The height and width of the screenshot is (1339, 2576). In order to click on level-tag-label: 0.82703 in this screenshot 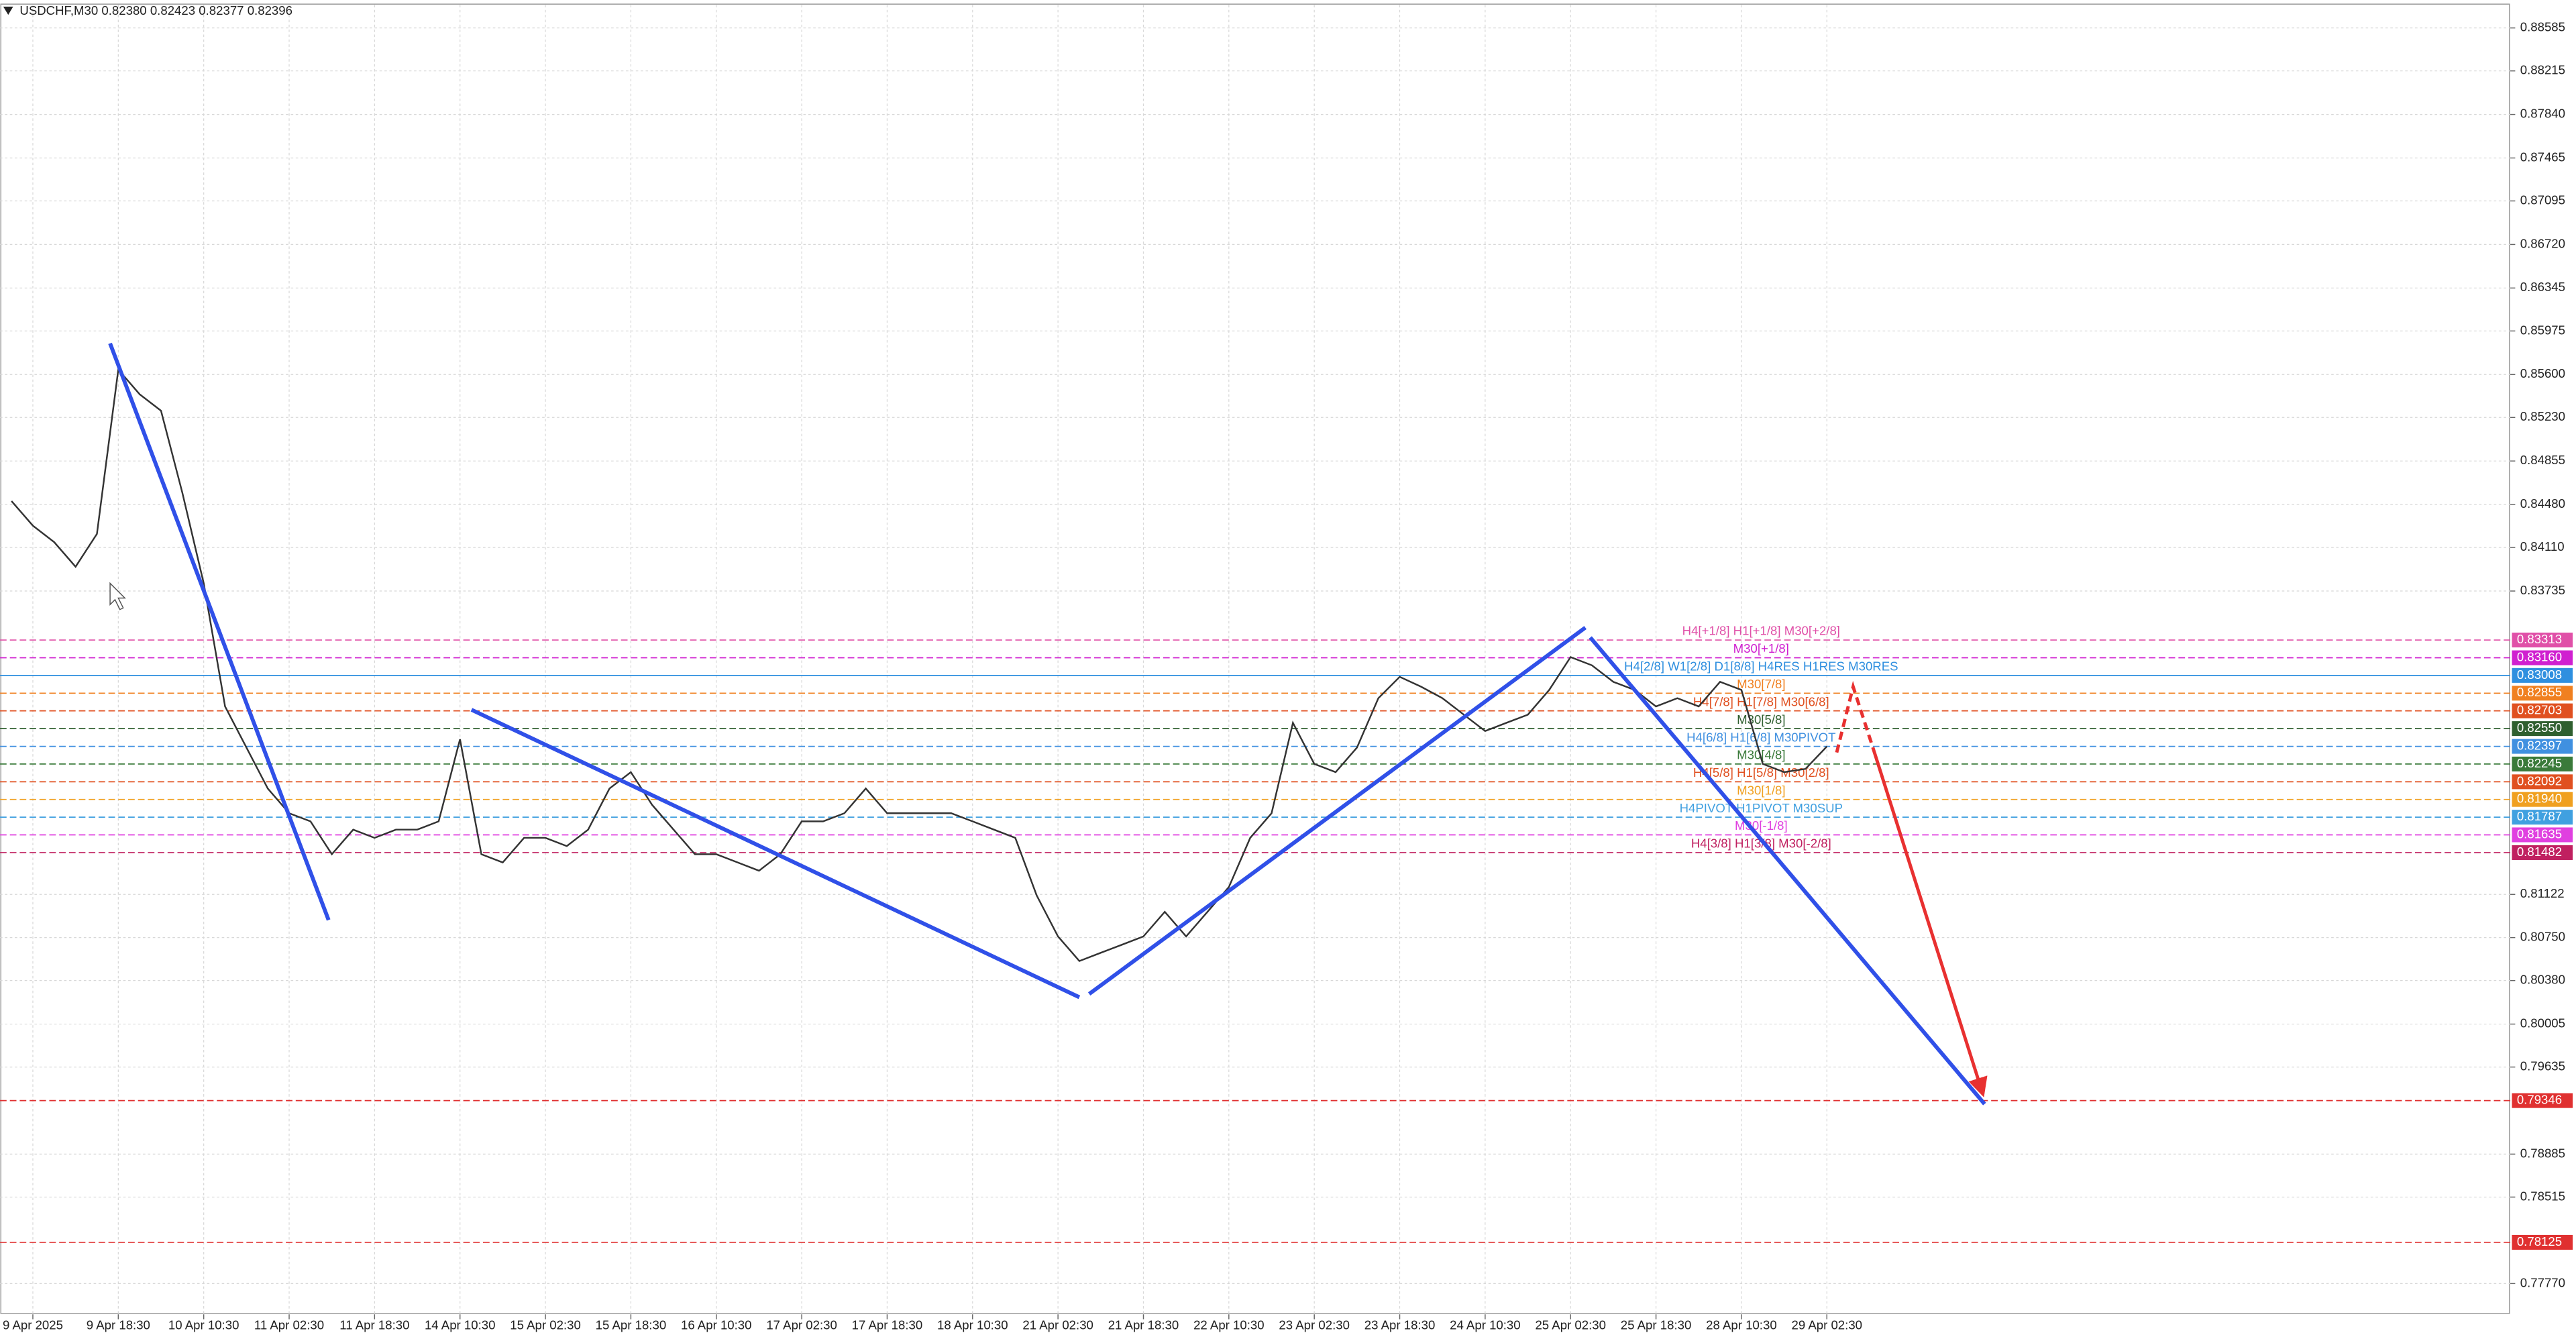, I will do `click(2539, 710)`.